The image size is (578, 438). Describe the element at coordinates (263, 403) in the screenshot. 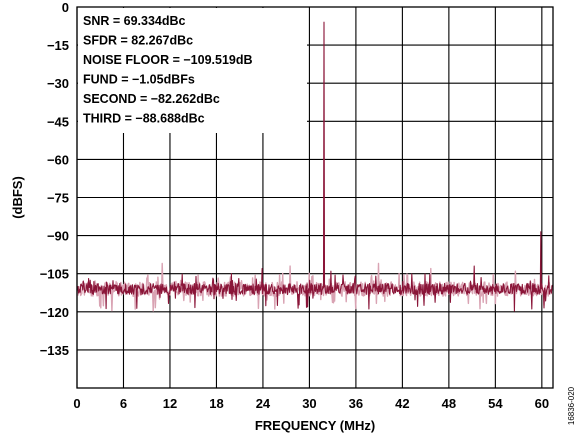

I see `x-tick-label: 24` at that location.